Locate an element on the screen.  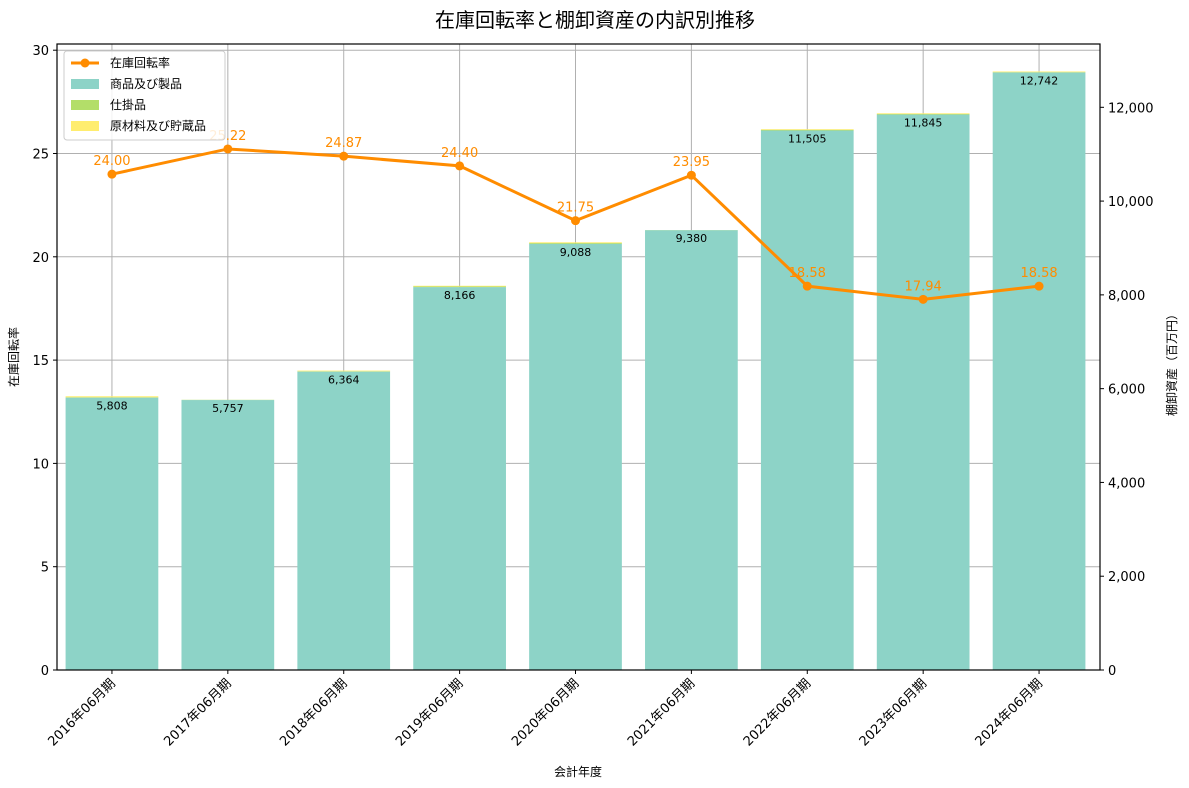
x-tick-label: 2019年06月期 is located at coordinates (429, 712).